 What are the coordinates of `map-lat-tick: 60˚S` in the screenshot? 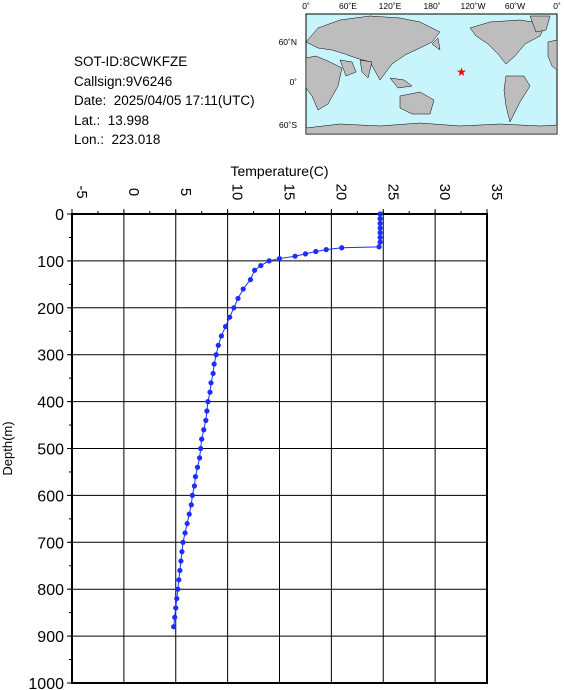 It's located at (288, 125).